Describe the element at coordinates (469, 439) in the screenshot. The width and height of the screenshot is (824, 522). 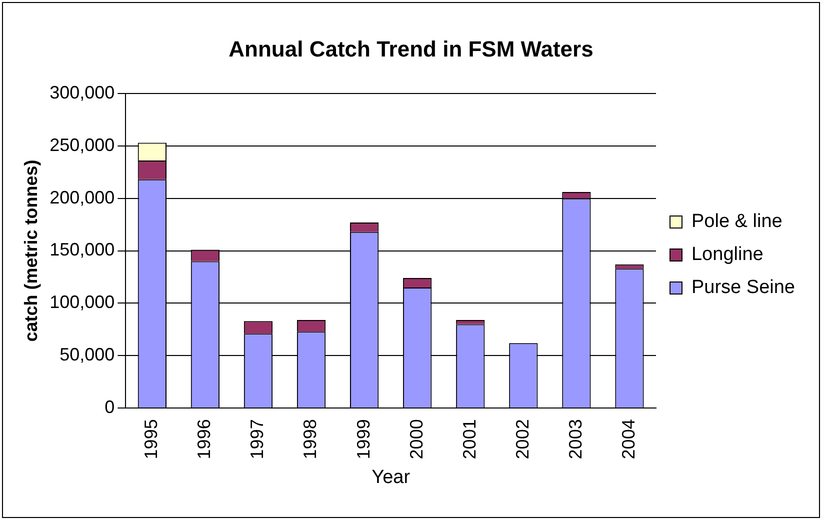
I see `x-tick-label: 2001` at that location.